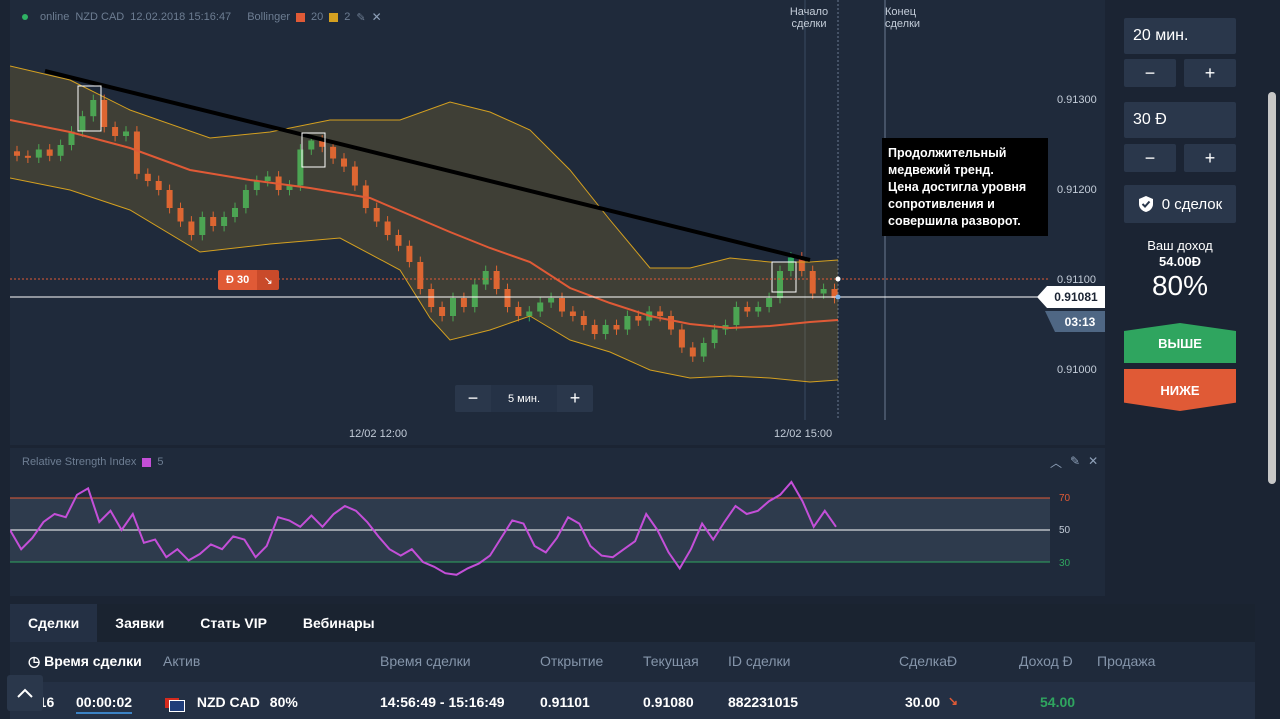 The image size is (1280, 719). I want to click on col-time-label: Время сделки, so click(93, 661).